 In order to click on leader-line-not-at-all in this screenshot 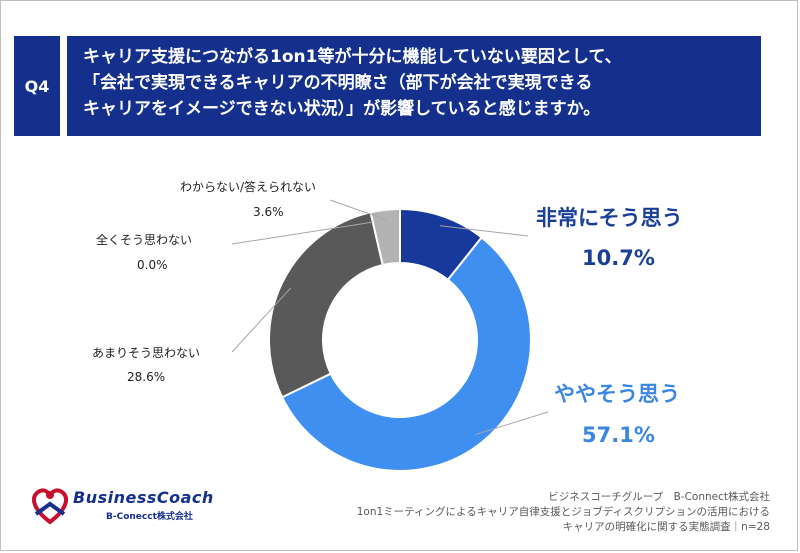, I will do `click(302, 233)`.